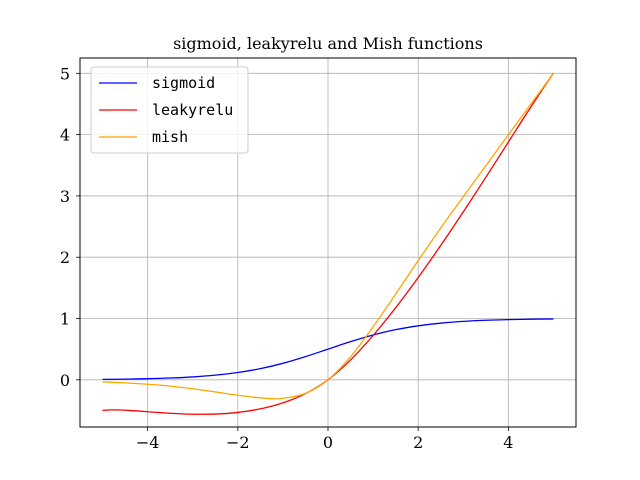 The height and width of the screenshot is (480, 640). What do you see at coordinates (148, 442) in the screenshot?
I see `x-tick-label: −4` at bounding box center [148, 442].